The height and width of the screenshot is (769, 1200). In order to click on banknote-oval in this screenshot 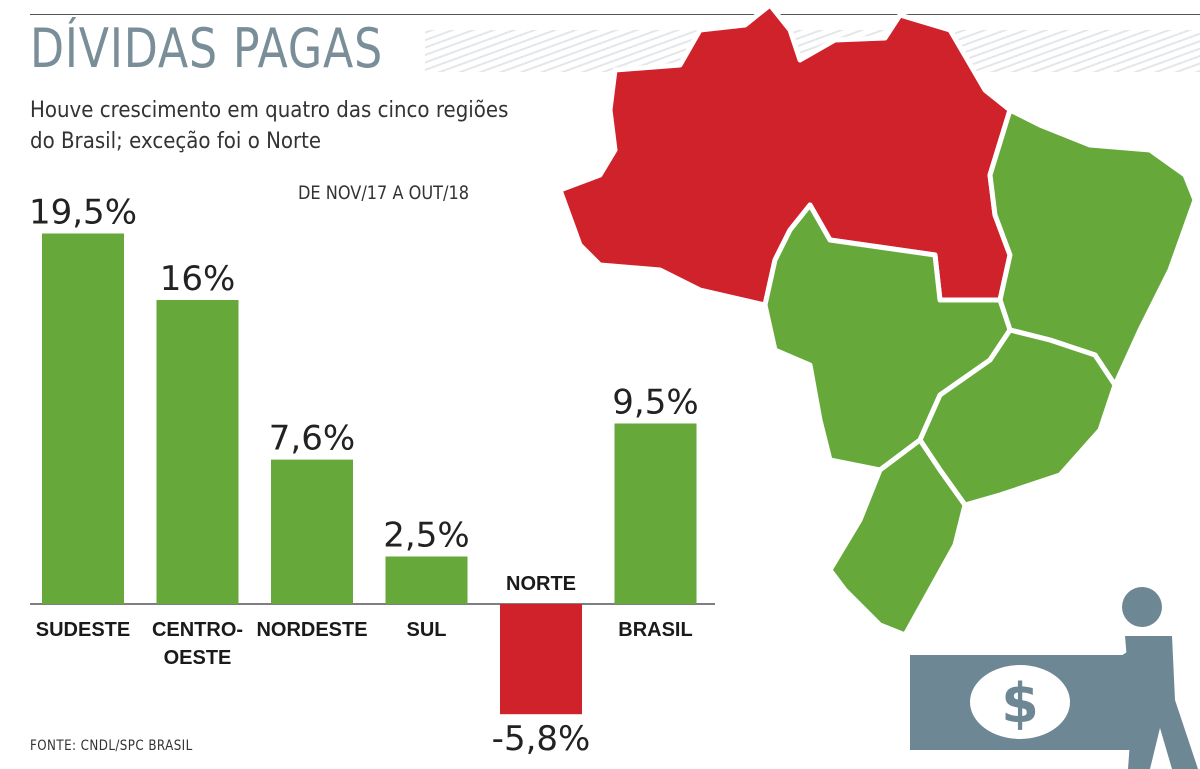, I will do `click(1020, 702)`.